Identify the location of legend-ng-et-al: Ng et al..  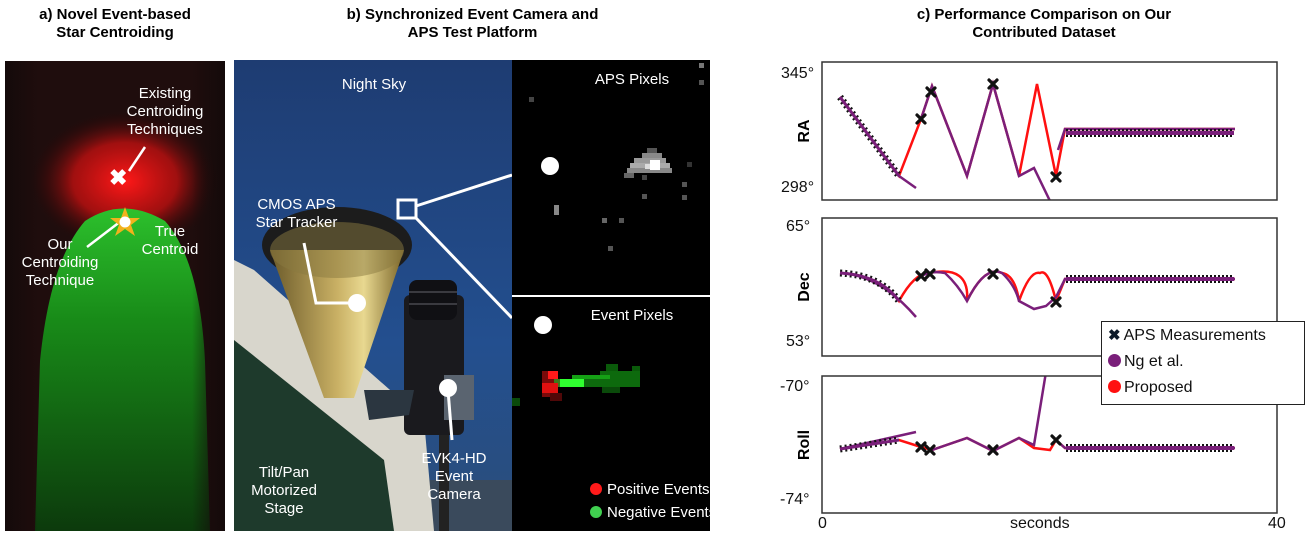
(1146, 362).